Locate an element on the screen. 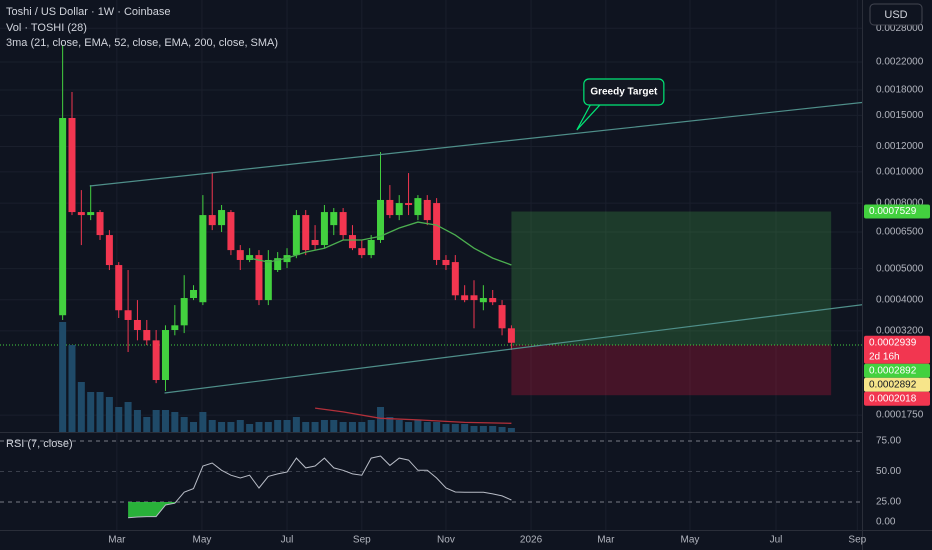 The height and width of the screenshot is (550, 932). rsi-tick-label: 50.00 is located at coordinates (888, 471).